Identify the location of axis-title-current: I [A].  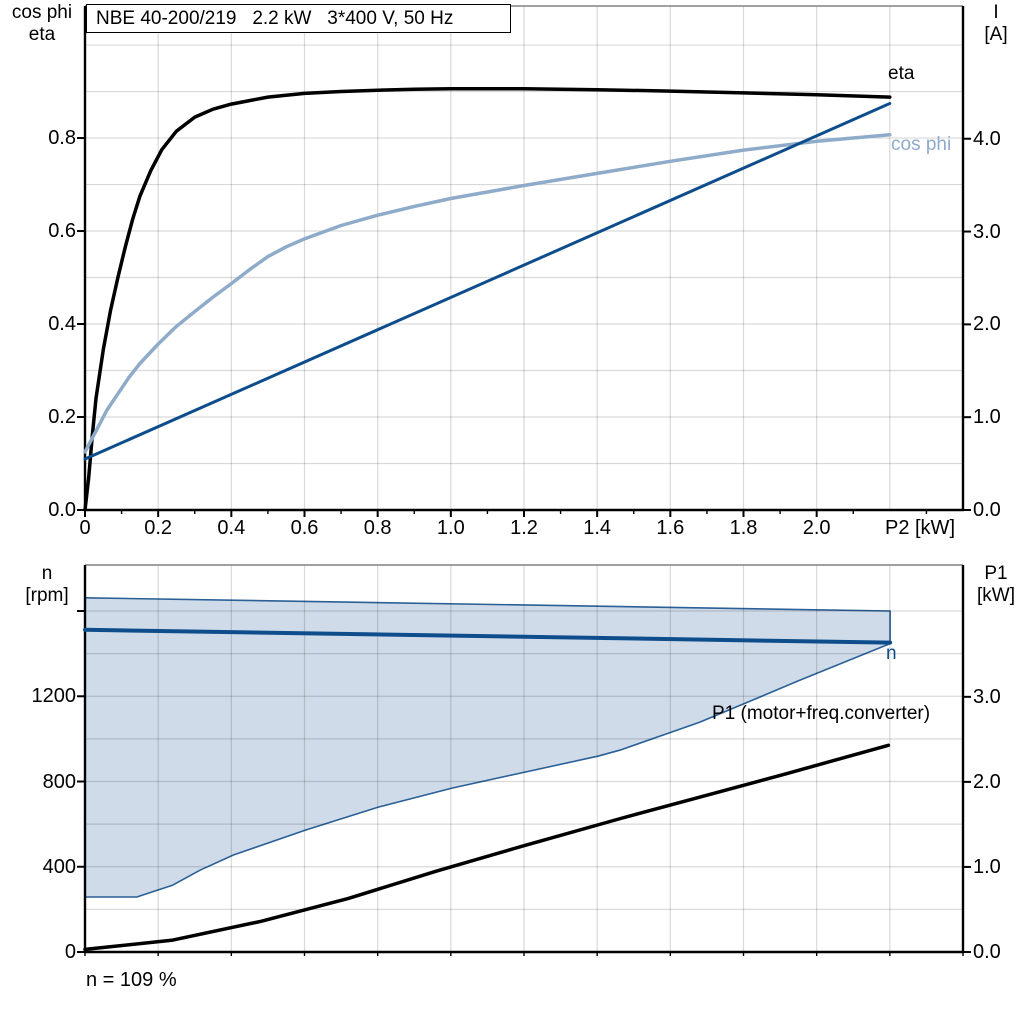
(996, 24).